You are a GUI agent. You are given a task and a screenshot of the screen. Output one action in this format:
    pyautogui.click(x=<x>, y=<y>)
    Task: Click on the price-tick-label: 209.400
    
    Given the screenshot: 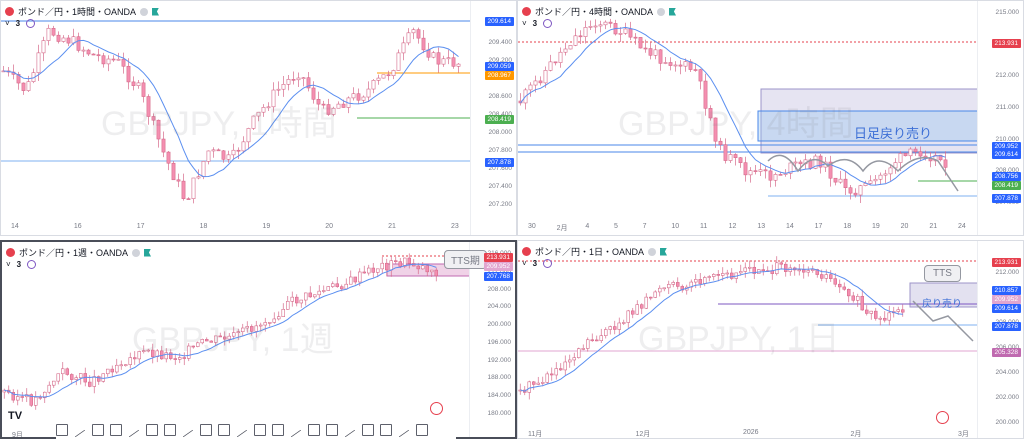 What is the action you would take?
    pyautogui.click(x=500, y=42)
    